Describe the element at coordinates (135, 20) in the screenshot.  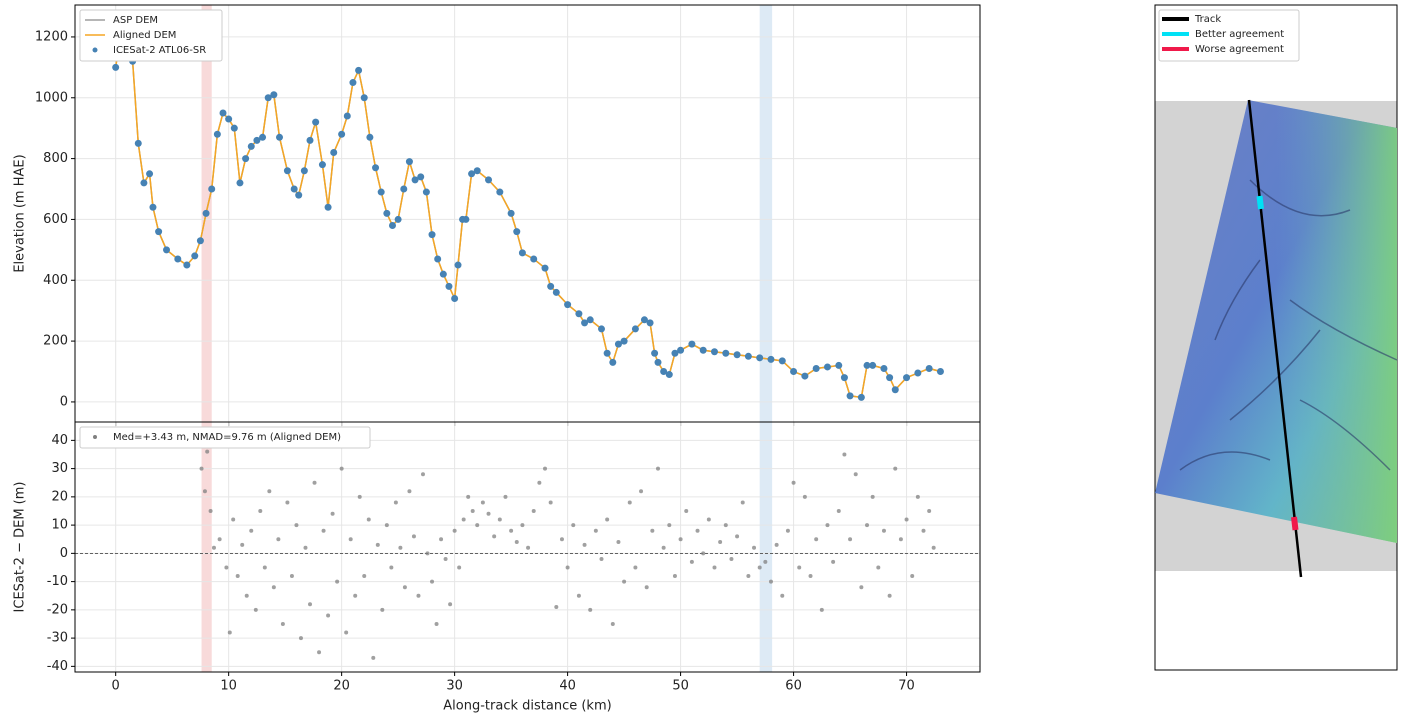
I see `legend-label: ASP DEM` at that location.